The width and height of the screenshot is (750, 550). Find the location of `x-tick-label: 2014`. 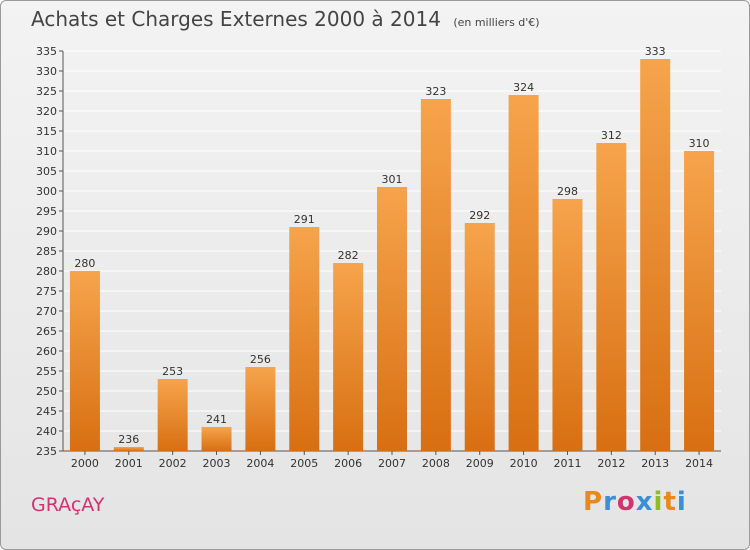

x-tick-label: 2014 is located at coordinates (699, 463).